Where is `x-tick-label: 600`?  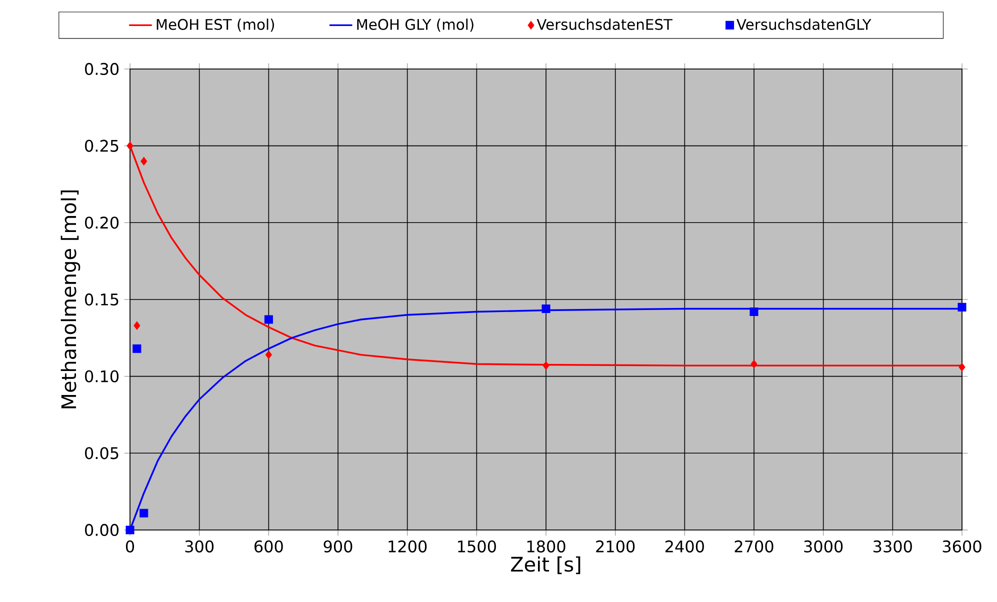
x-tick-label: 600 is located at coordinates (268, 546).